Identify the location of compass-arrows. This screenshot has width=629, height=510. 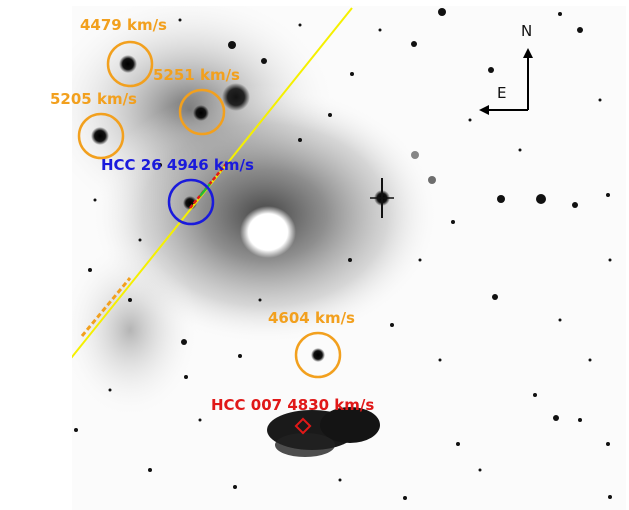
(506, 81).